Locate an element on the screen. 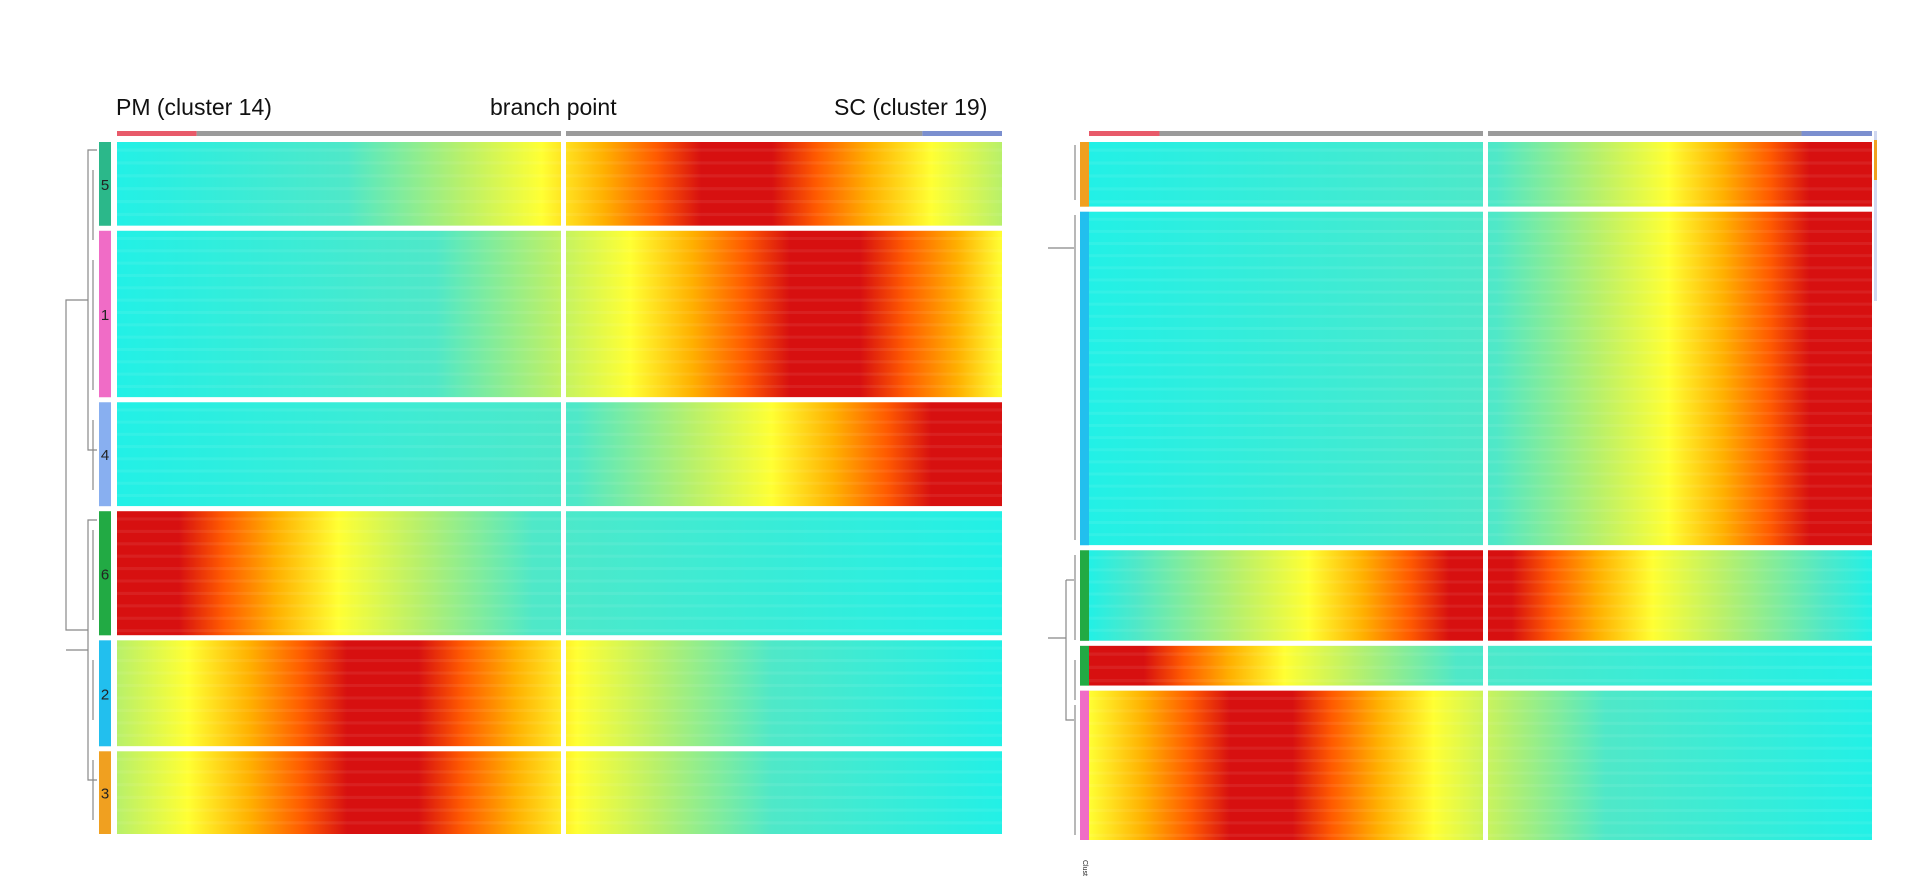  branch-split-line is located at coordinates (1485, 485).